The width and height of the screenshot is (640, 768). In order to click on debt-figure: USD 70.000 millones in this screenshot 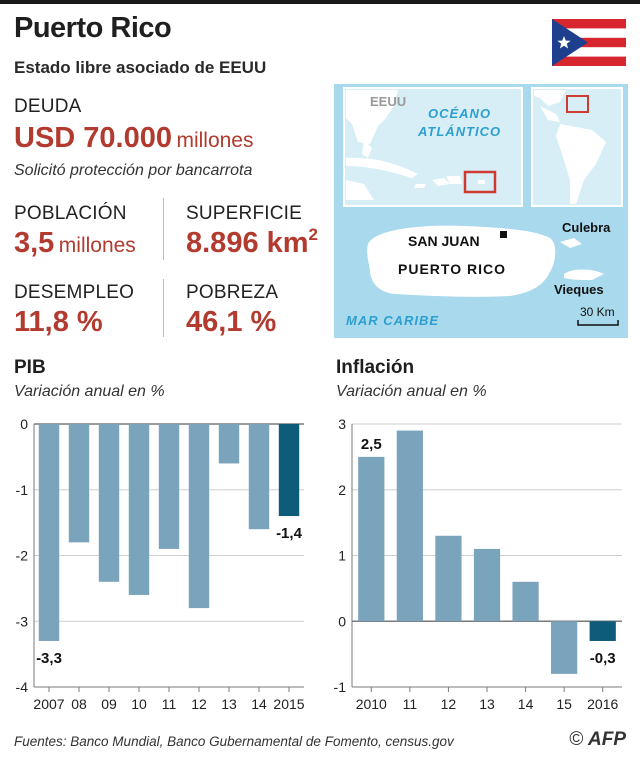, I will do `click(133, 138)`.